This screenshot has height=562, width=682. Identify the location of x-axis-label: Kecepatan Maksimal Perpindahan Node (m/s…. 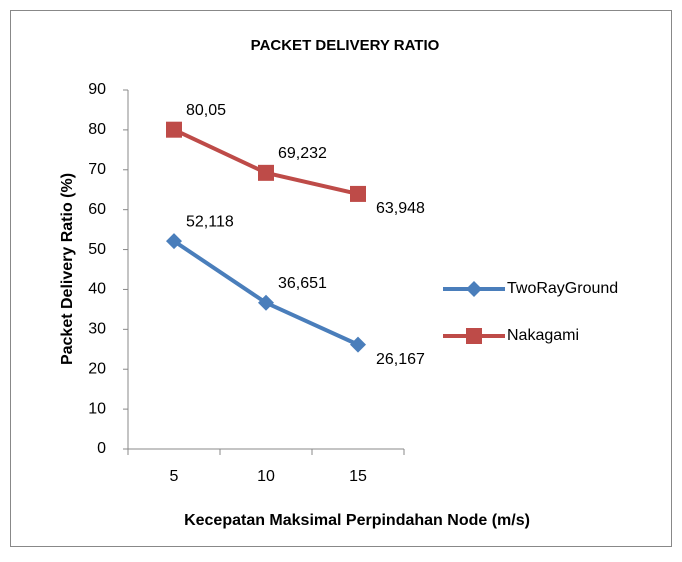
(357, 520).